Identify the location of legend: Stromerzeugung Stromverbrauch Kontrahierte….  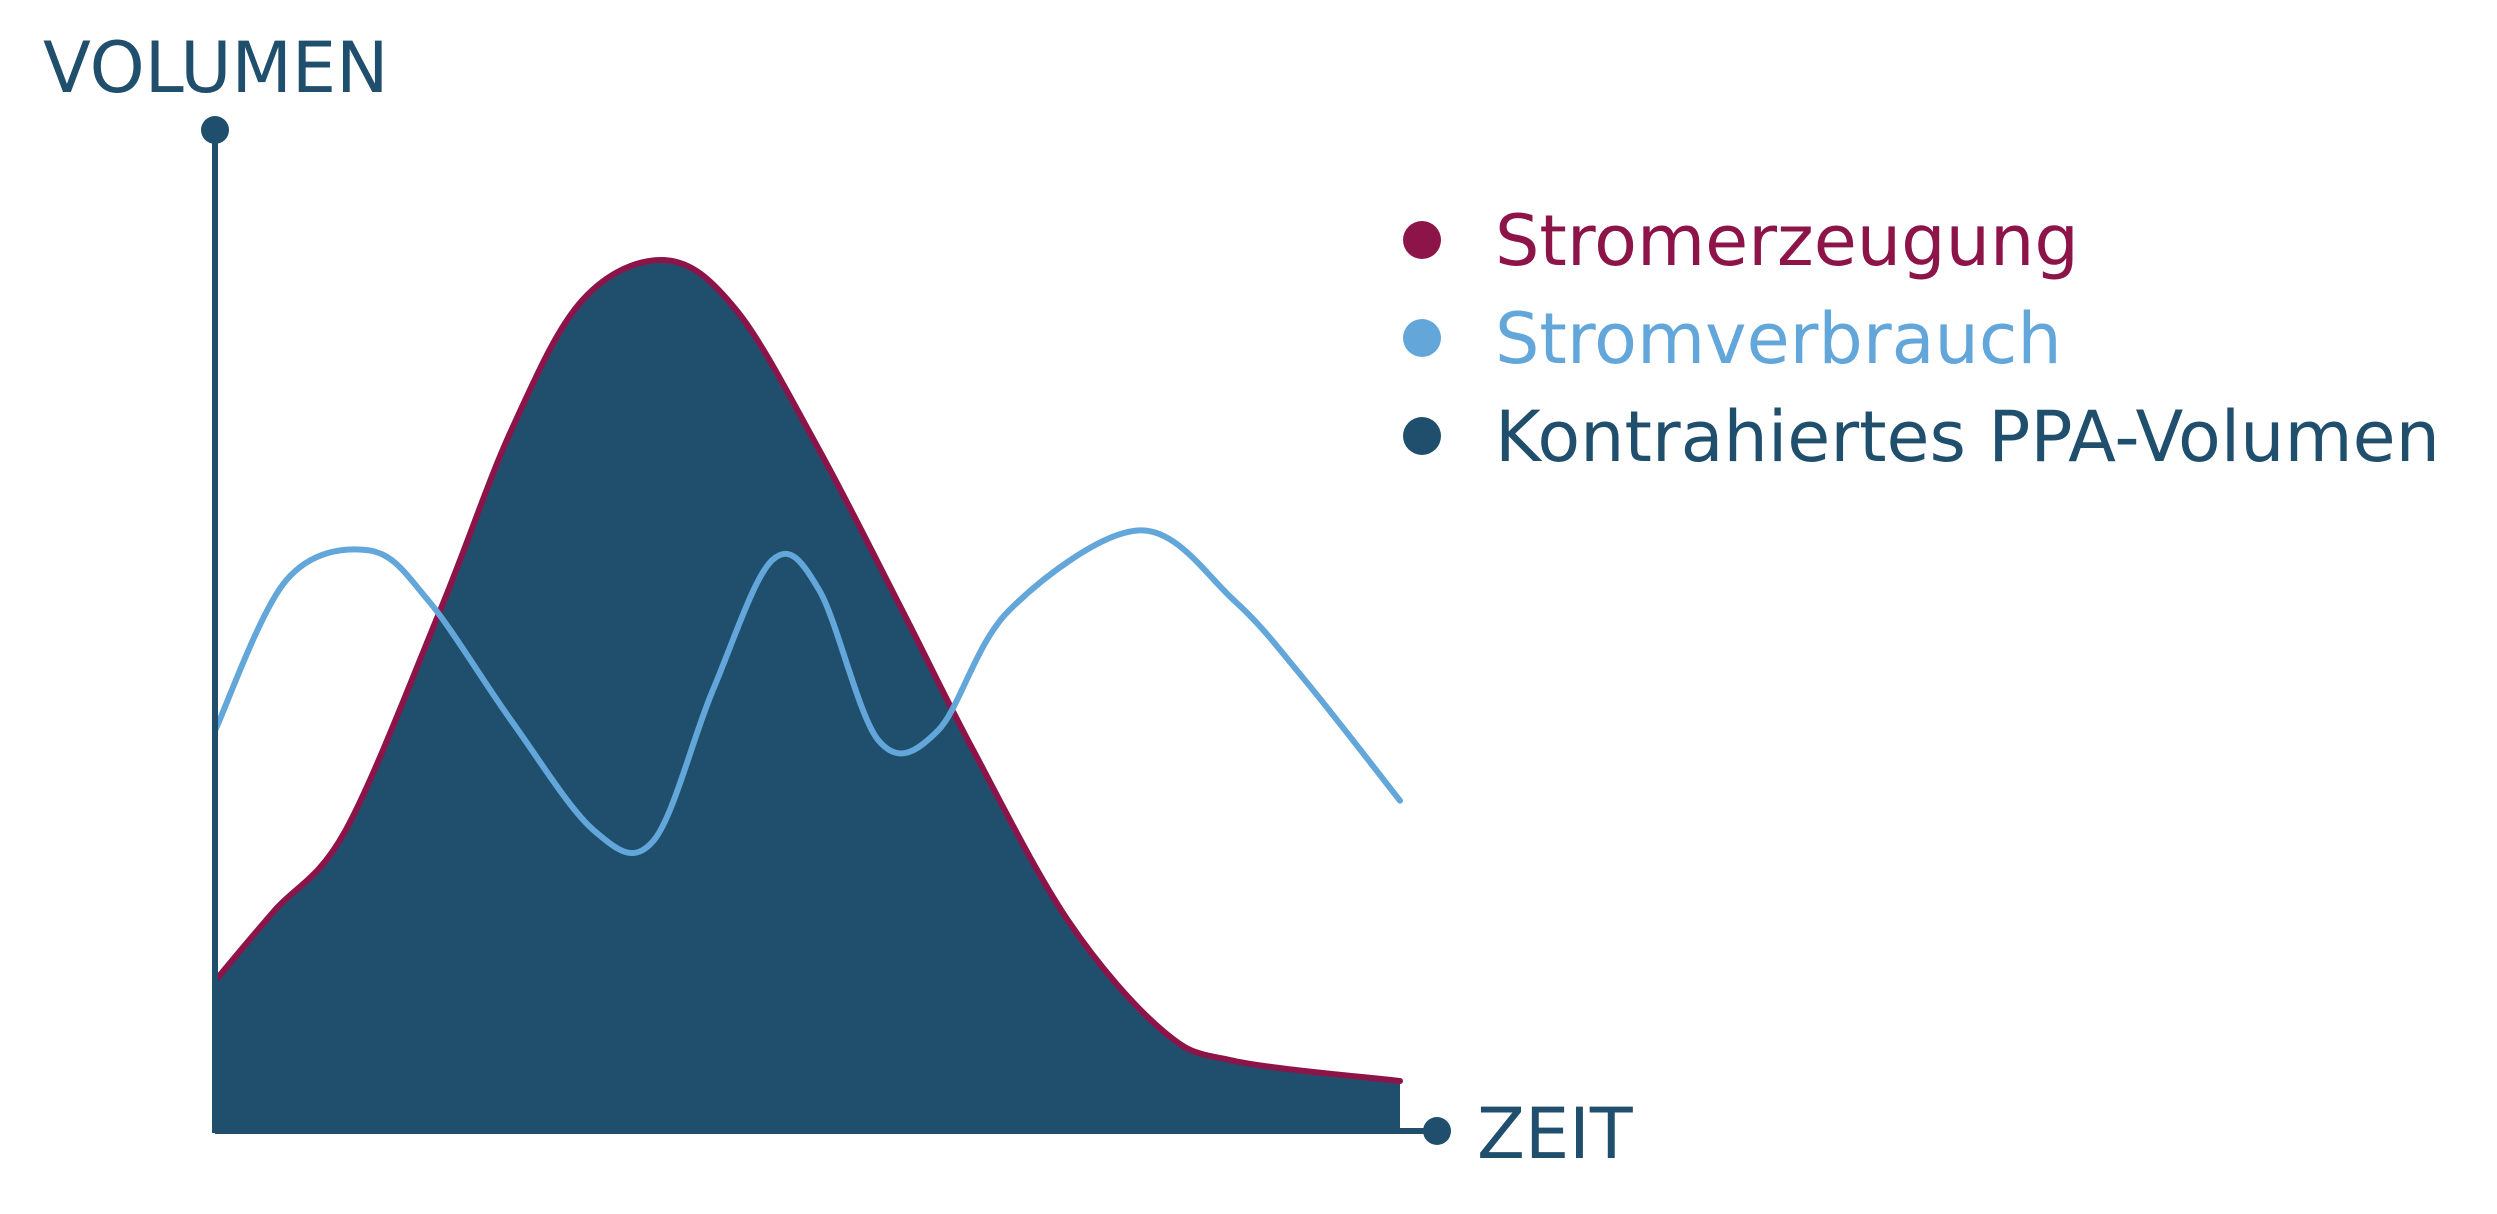
(1921, 339).